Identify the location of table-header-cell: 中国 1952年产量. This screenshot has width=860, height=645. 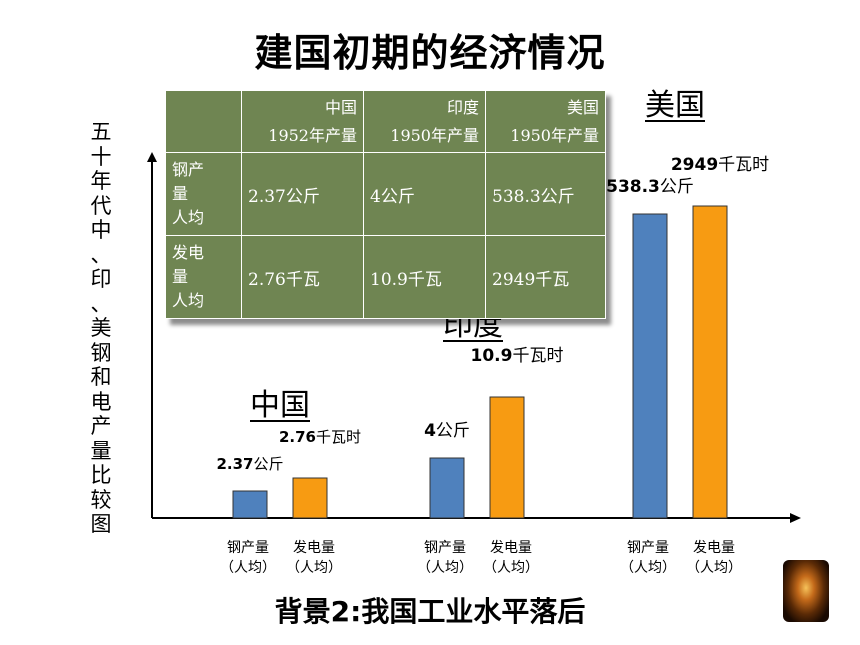
(302, 121).